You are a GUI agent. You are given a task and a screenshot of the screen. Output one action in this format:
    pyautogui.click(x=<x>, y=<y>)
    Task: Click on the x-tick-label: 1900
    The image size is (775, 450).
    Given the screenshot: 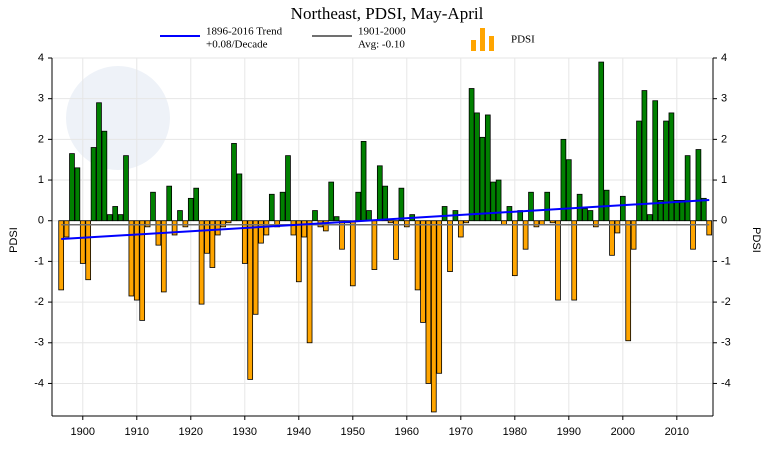 What is the action you would take?
    pyautogui.click(x=83, y=432)
    